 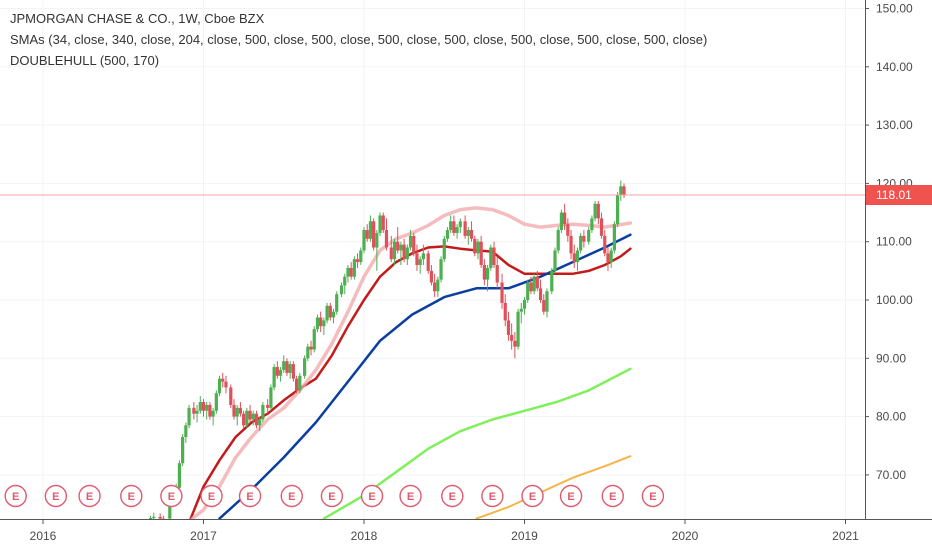 What do you see at coordinates (891, 475) in the screenshot?
I see `y-tick-label: 70.00` at bounding box center [891, 475].